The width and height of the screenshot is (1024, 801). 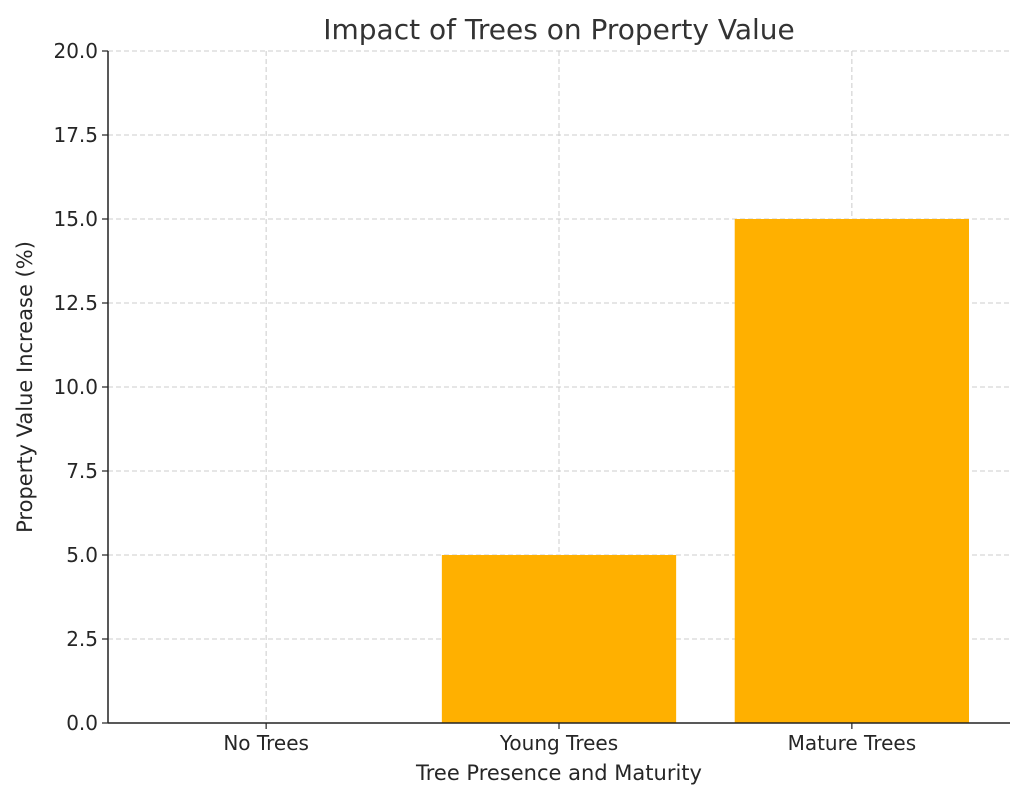 What do you see at coordinates (75, 303) in the screenshot?
I see `y-tick-label: 12.5` at bounding box center [75, 303].